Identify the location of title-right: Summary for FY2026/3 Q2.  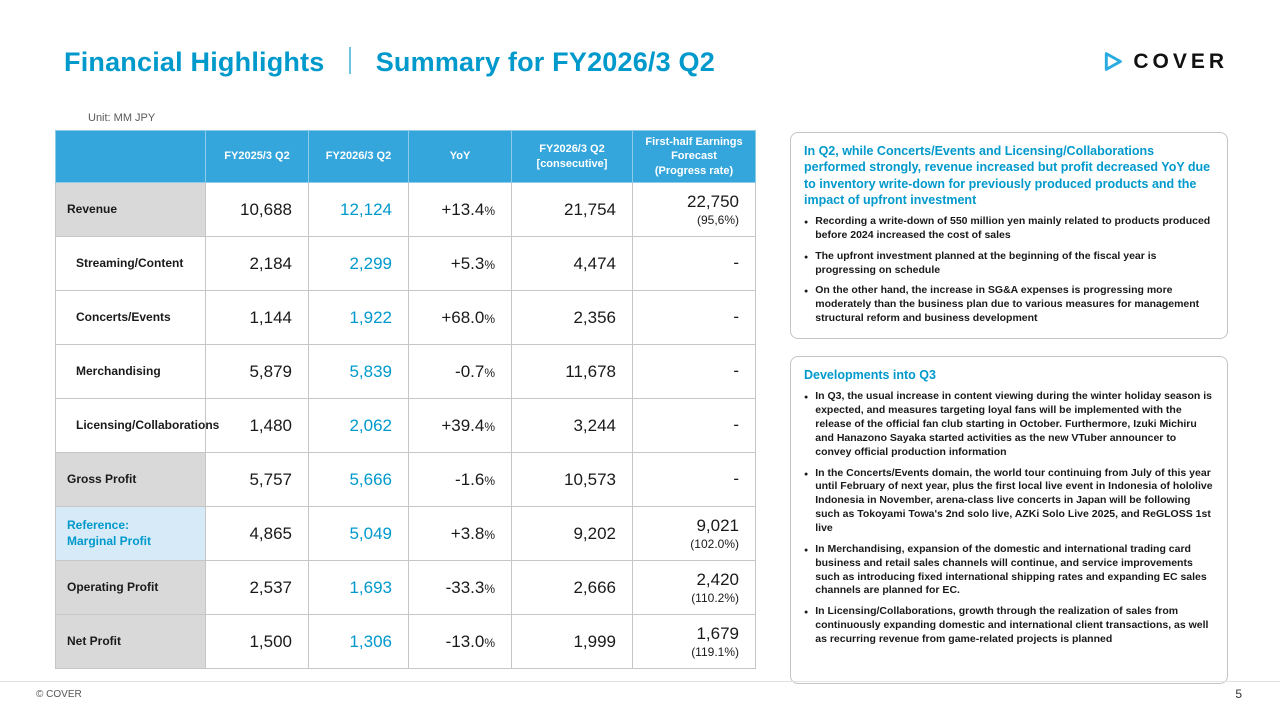
(545, 62).